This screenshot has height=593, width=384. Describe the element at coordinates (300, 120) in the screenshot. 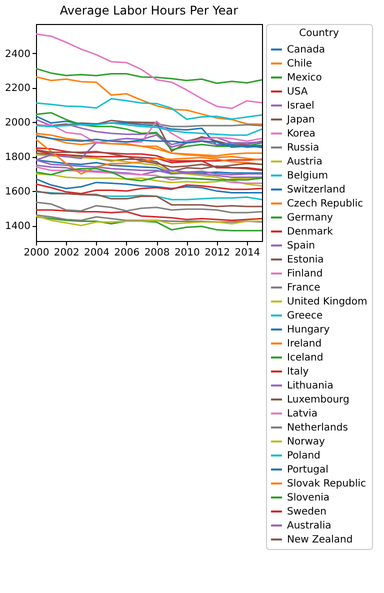

I see `legend-label: Japan` at that location.